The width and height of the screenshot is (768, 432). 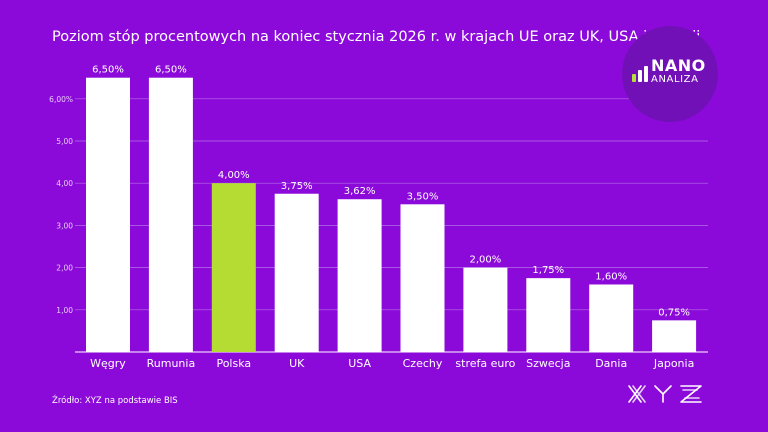 I want to click on x-tick-label: strefa euro, so click(x=485, y=363).